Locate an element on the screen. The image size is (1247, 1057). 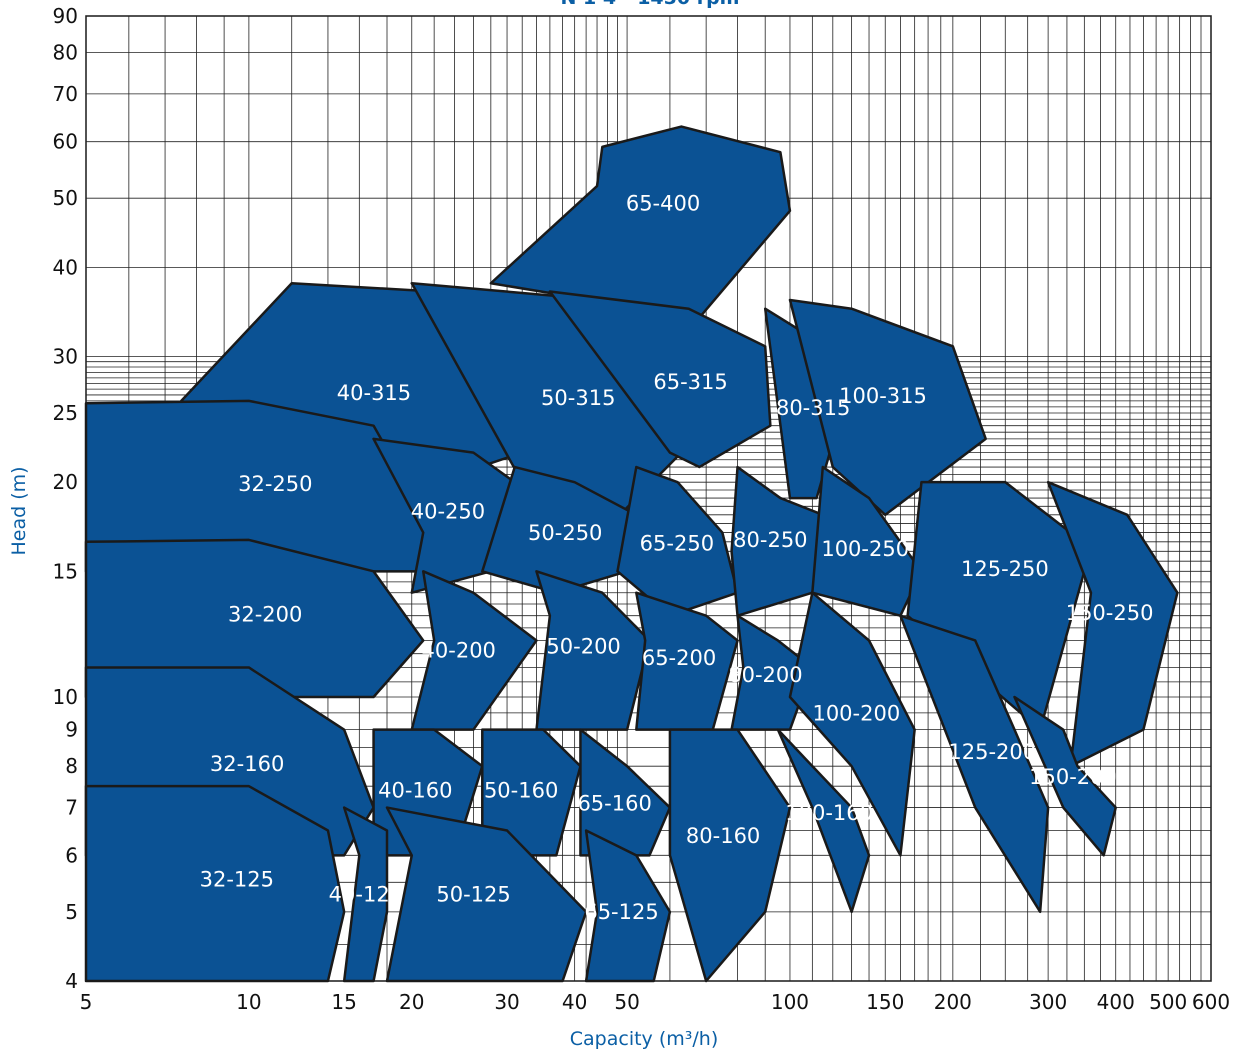
y-tick-label: 9 is located at coordinates (71, 730).